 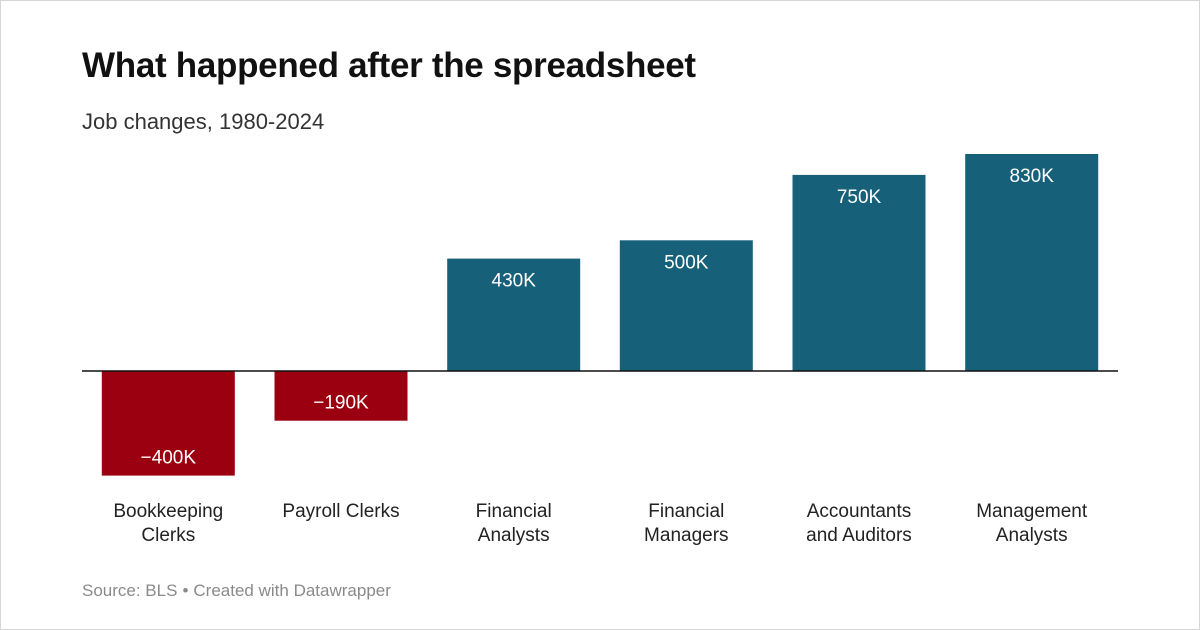 What do you see at coordinates (514, 281) in the screenshot?
I see `value-label-2: 430K` at bounding box center [514, 281].